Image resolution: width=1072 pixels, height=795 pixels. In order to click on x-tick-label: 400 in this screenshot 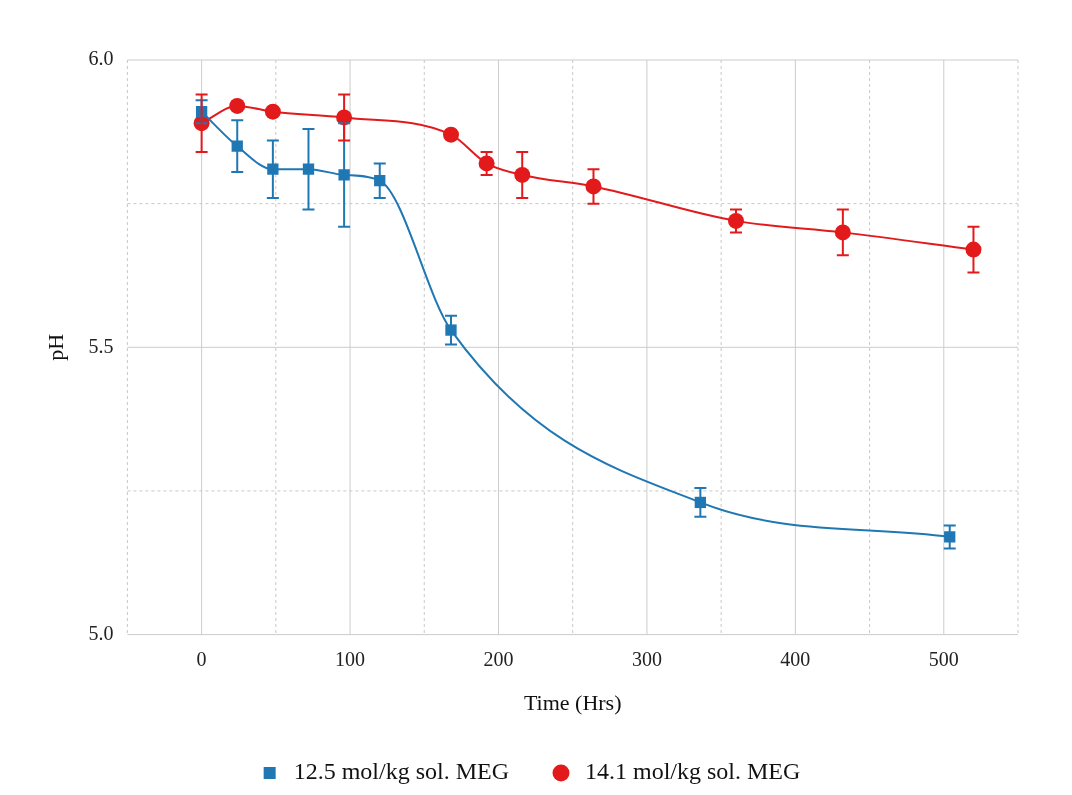, I will do `click(795, 658)`.